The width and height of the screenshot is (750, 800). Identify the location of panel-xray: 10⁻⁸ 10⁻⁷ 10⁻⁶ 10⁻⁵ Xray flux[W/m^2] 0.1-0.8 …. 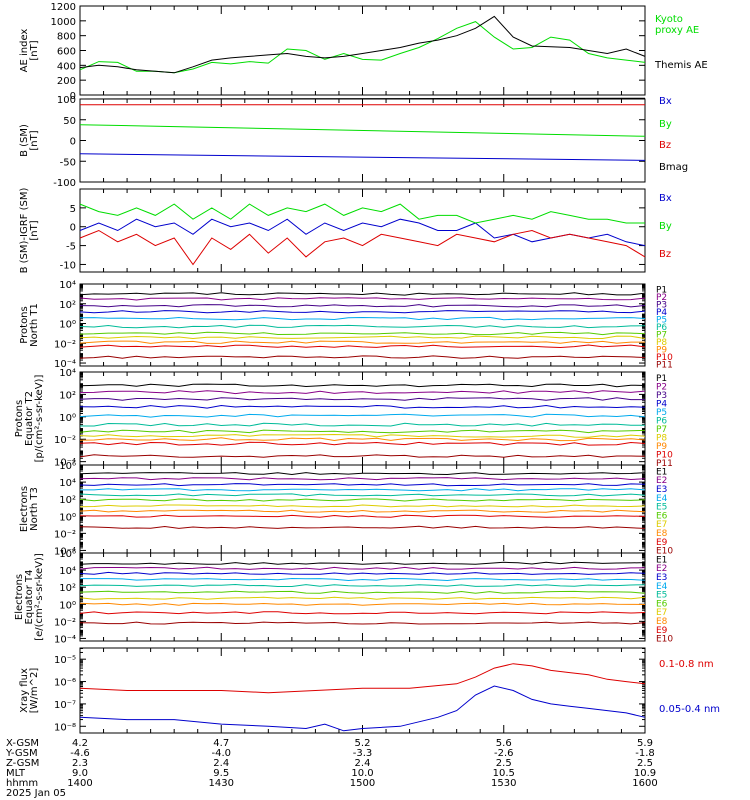
(369, 690).